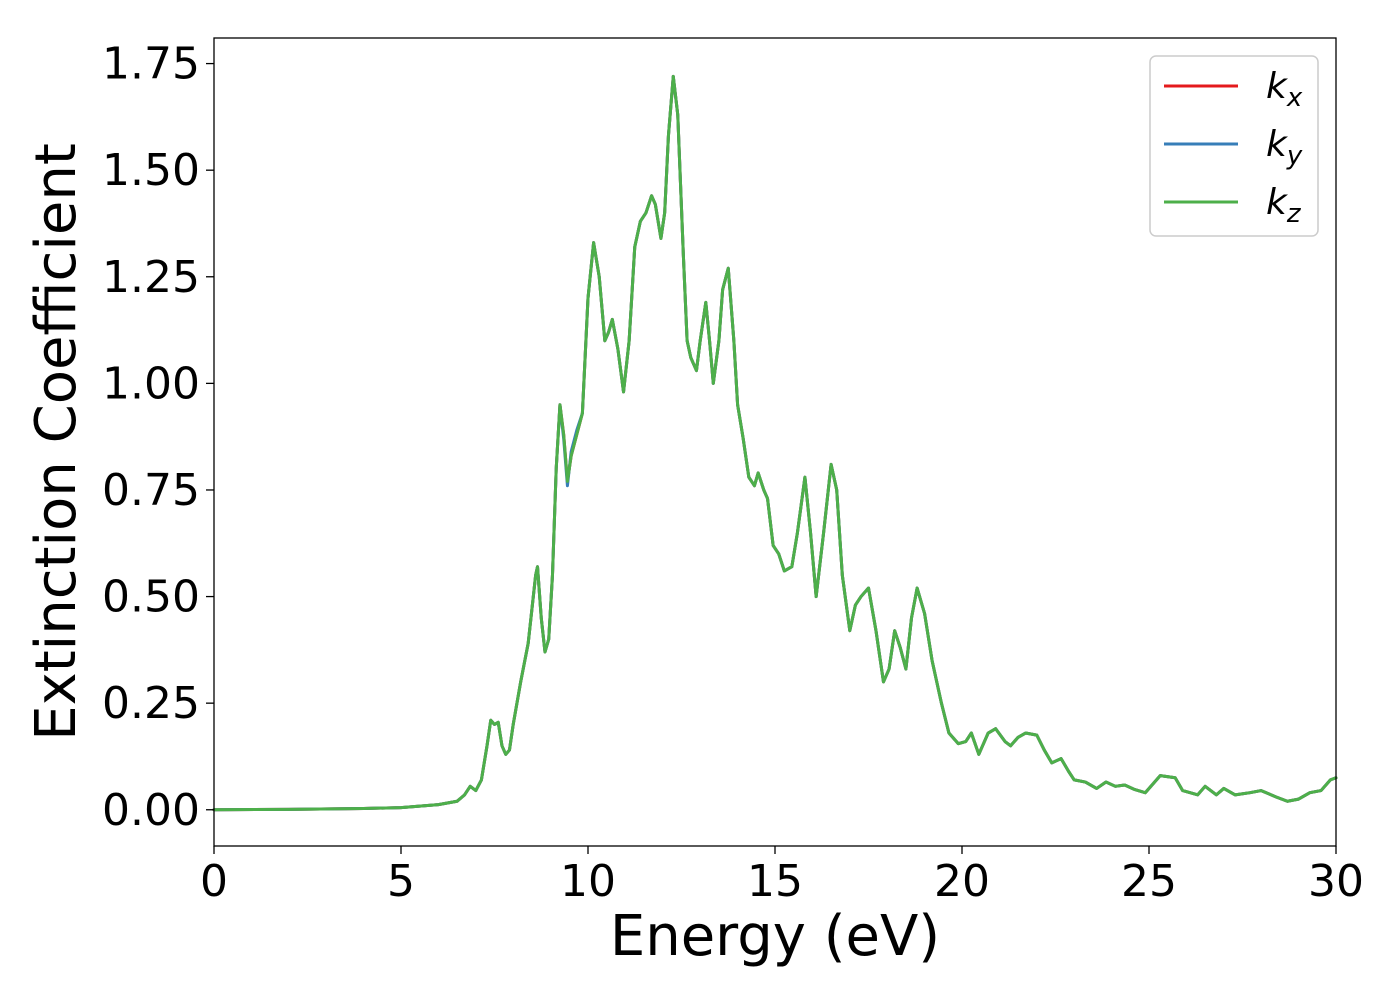 This screenshot has width=1400, height=1000. I want to click on x-tick-label: 25, so click(1149, 881).